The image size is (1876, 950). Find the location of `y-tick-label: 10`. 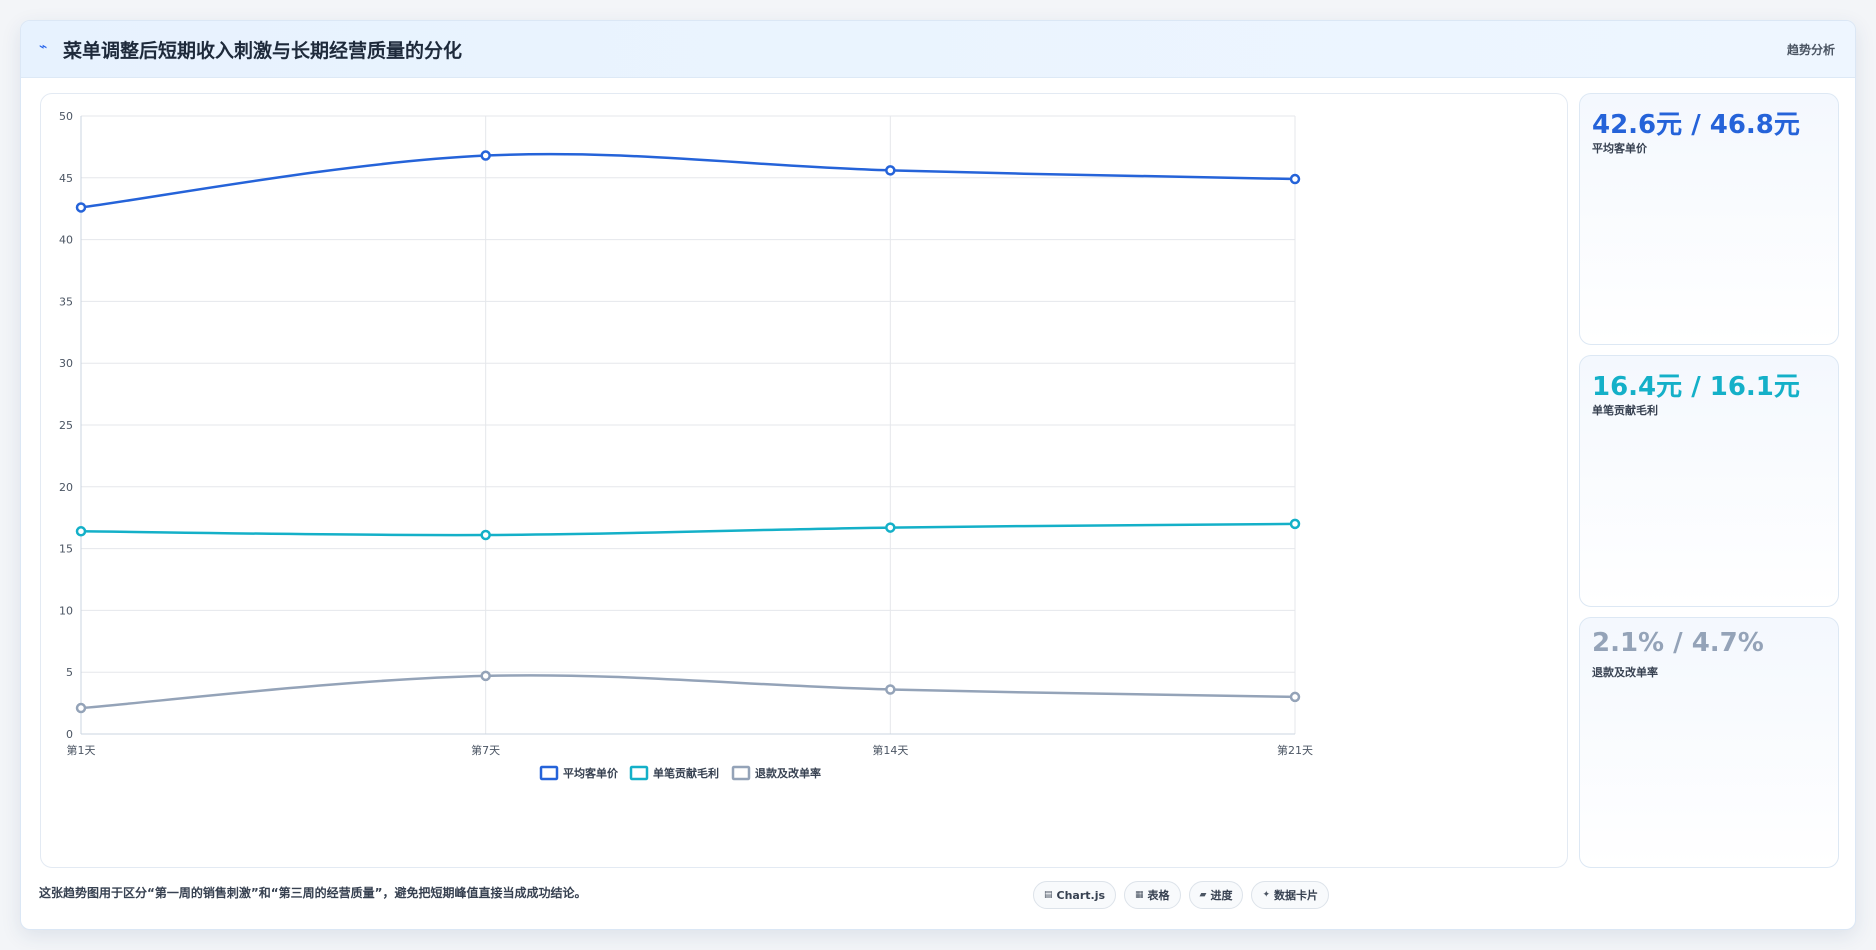

y-tick-label: 10 is located at coordinates (66, 610).